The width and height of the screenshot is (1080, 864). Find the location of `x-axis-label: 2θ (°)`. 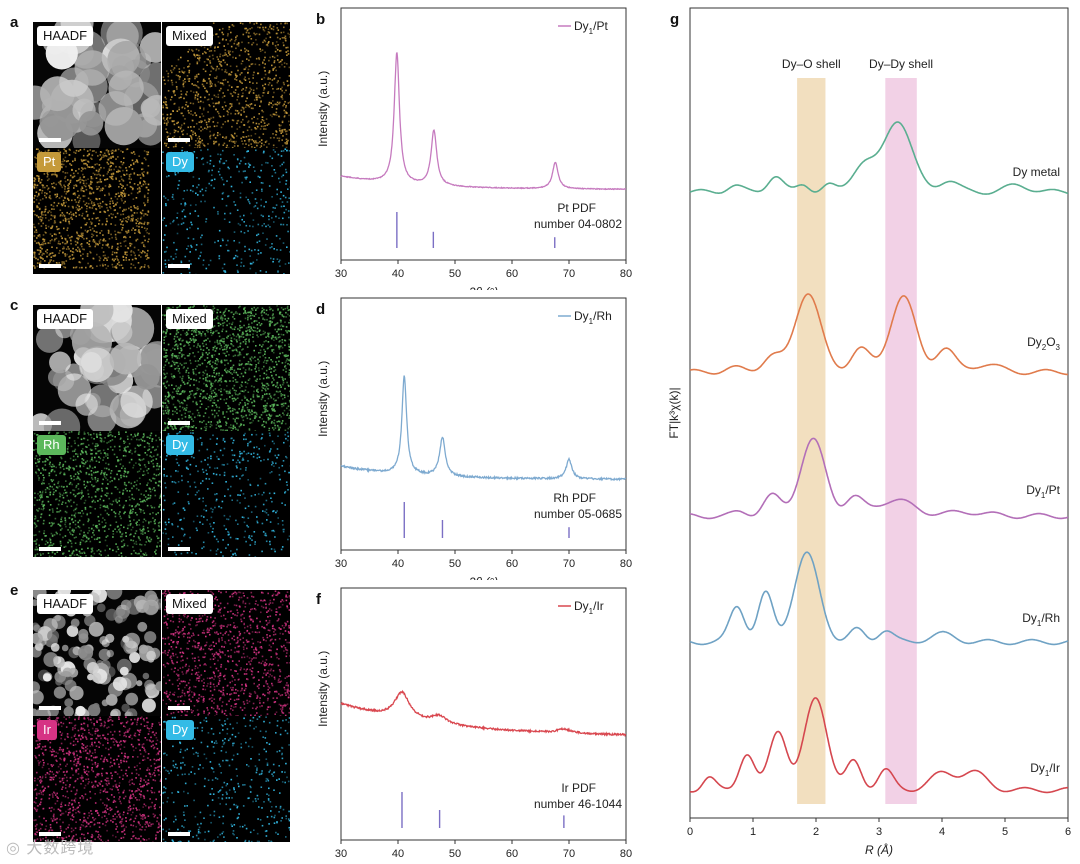

x-axis-label: 2θ (°) is located at coordinates (483, 577).